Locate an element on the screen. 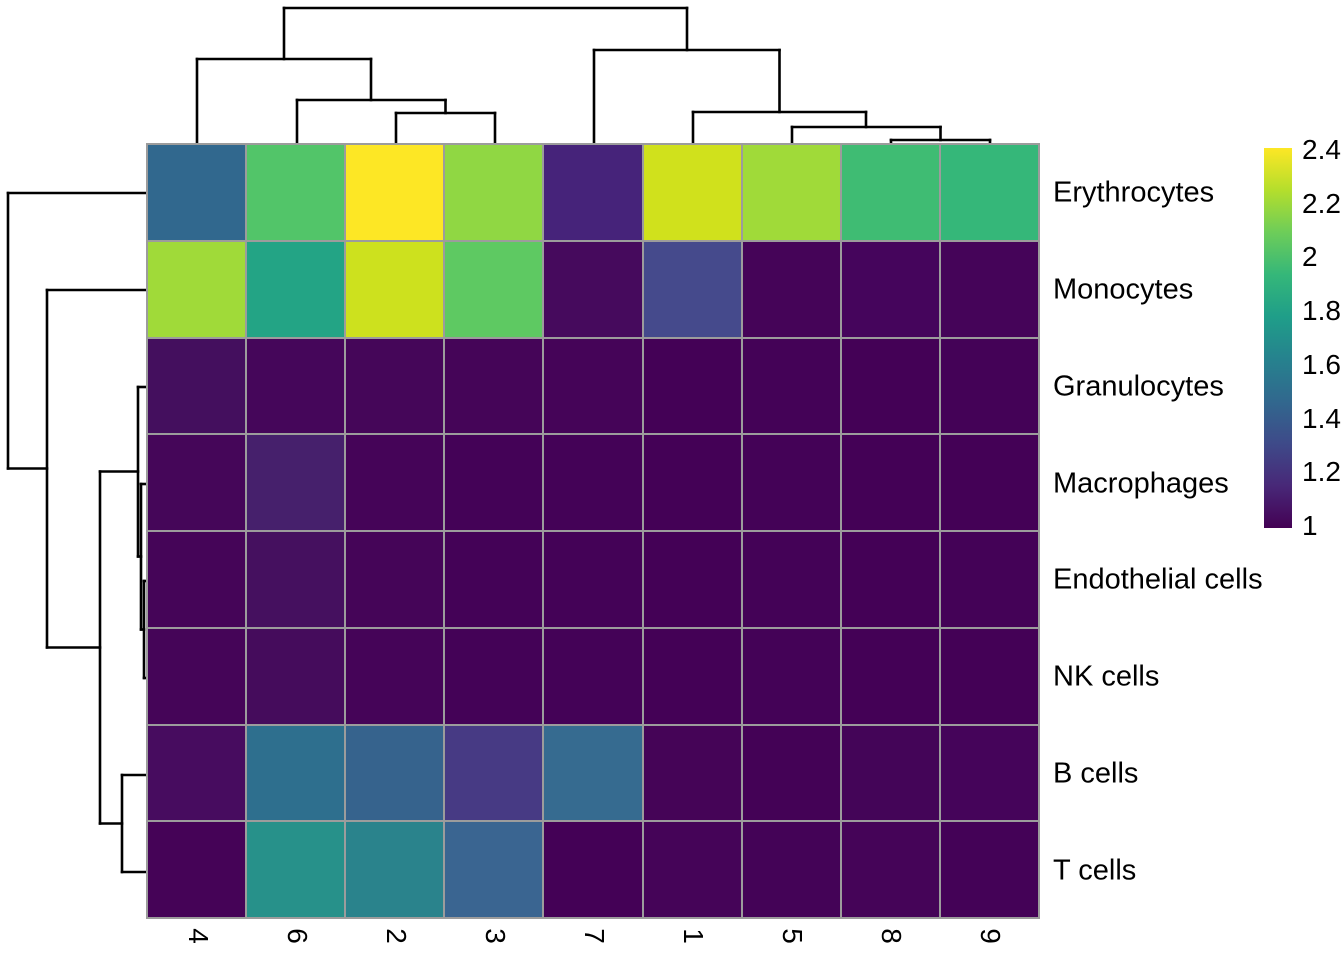 This screenshot has height=960, width=1344. colorbar is located at coordinates (1278, 338).